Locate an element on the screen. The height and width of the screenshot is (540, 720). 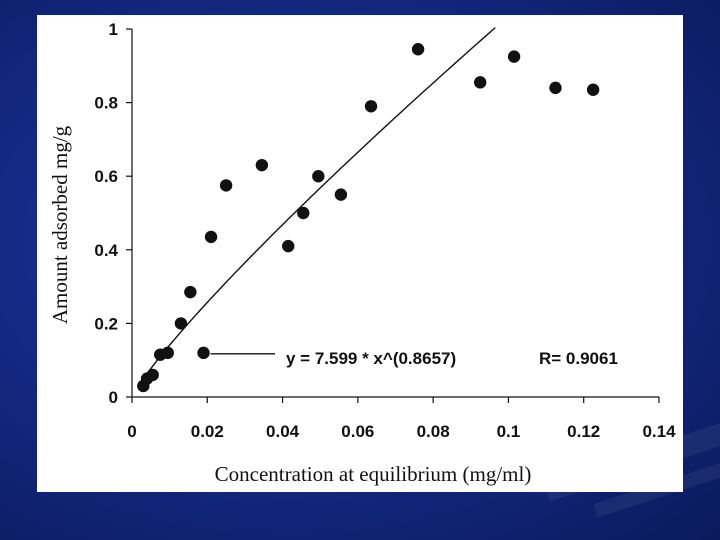
y-tick-label: 0.4 is located at coordinates (106, 250).